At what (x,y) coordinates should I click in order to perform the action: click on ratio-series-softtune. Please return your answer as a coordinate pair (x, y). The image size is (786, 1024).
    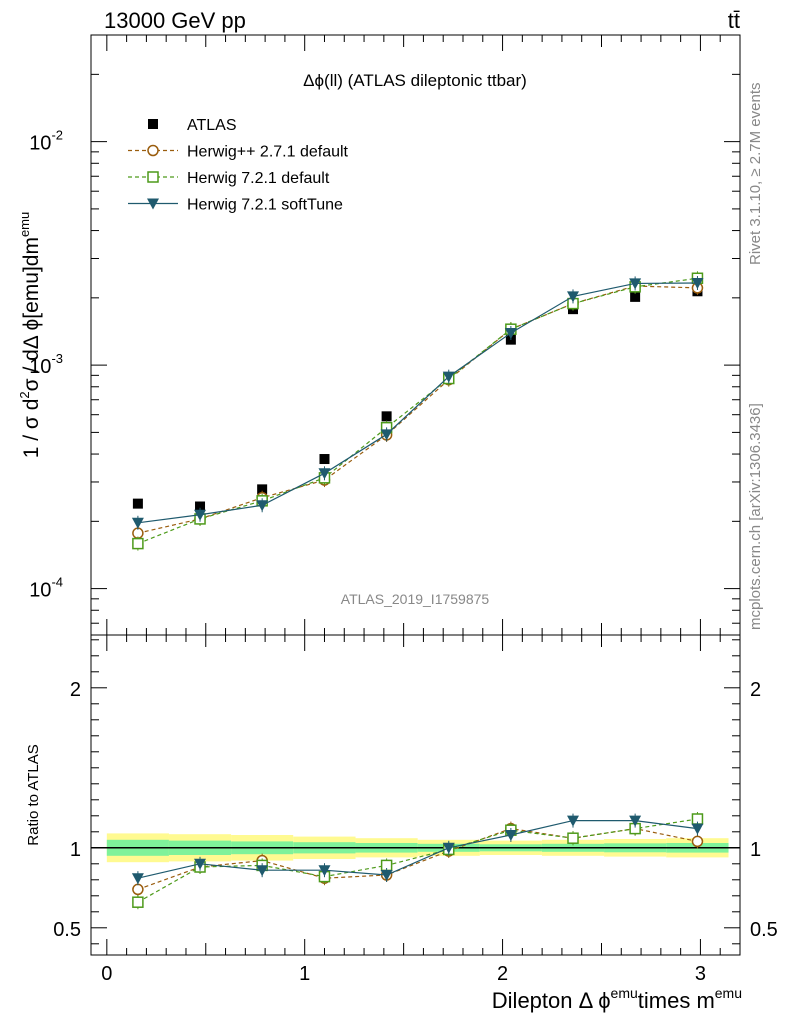
    Looking at the image, I should click on (417, 849).